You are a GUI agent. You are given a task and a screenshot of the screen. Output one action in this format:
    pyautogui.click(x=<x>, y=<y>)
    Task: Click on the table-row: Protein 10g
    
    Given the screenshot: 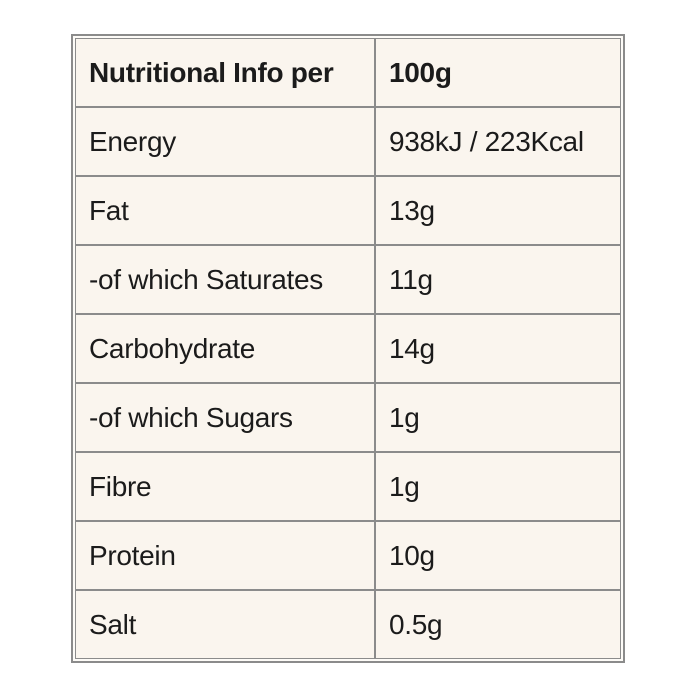 What is the action you would take?
    pyautogui.click(x=348, y=555)
    